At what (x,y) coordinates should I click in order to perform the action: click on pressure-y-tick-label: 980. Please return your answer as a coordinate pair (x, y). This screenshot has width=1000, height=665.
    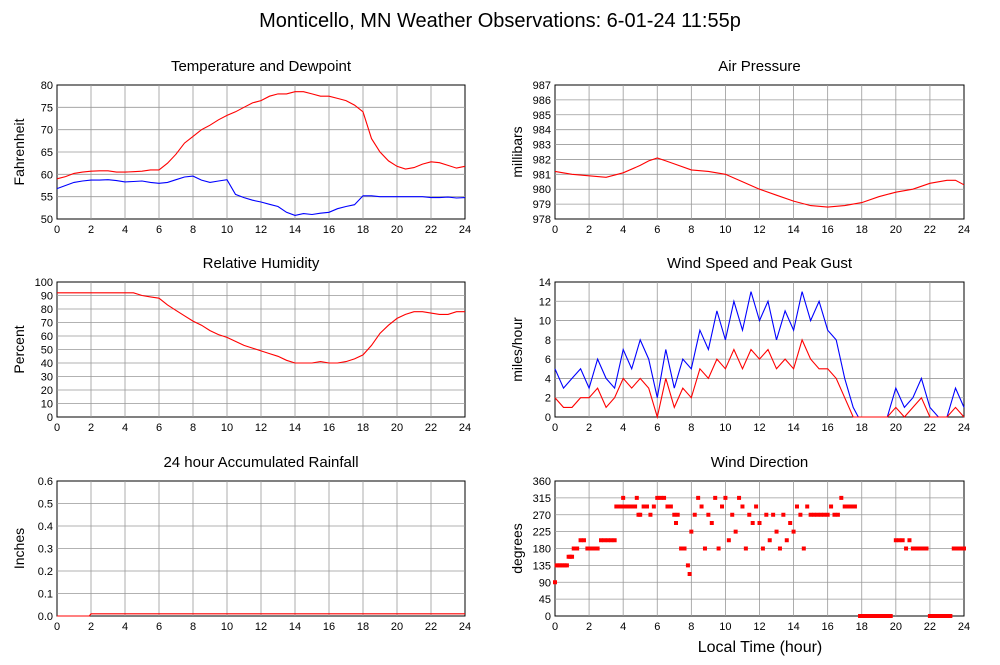
    Looking at the image, I should click on (542, 190).